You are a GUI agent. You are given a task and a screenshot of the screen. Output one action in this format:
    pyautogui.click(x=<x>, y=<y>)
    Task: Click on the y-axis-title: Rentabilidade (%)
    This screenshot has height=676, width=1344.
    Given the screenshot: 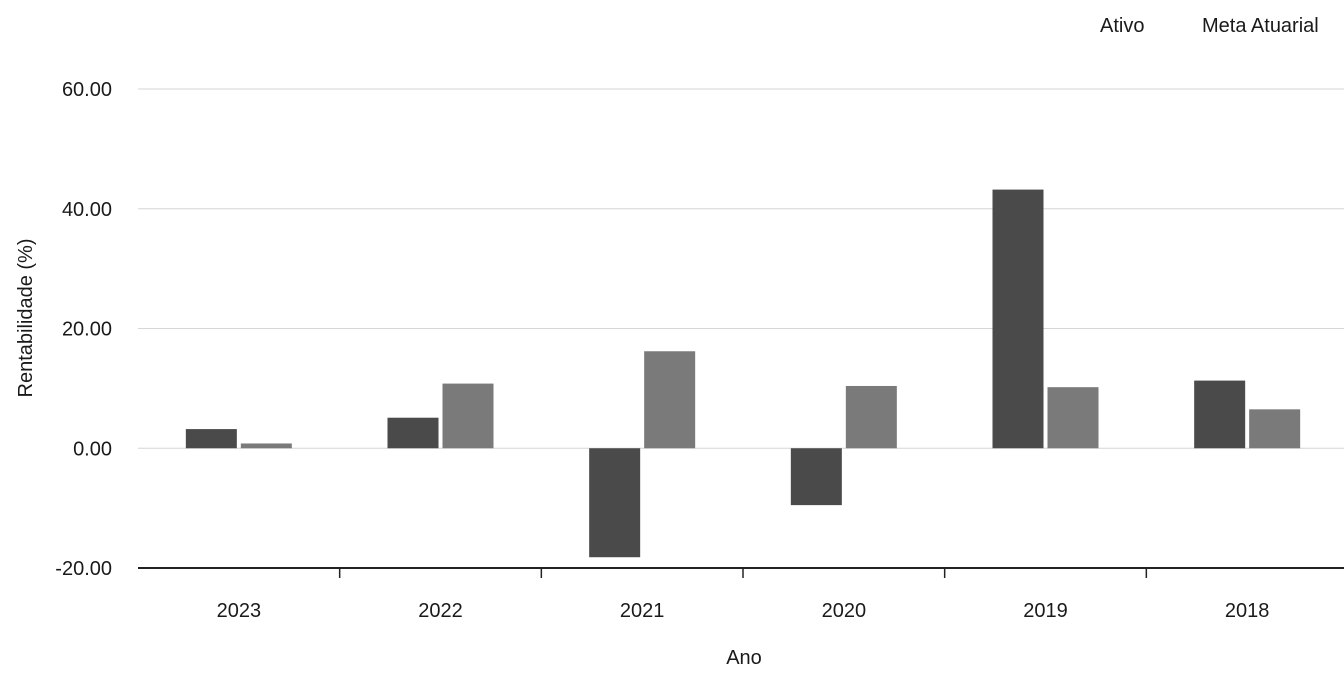 What is the action you would take?
    pyautogui.click(x=26, y=318)
    